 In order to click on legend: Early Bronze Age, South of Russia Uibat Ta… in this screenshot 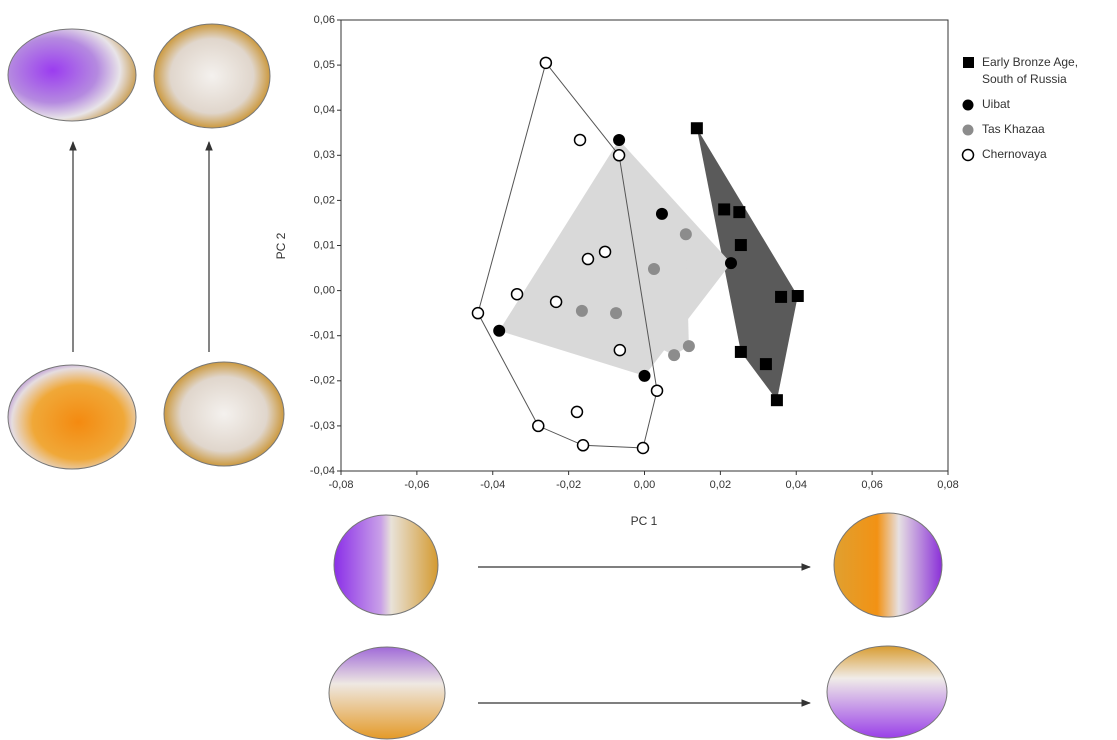, I will do `click(1035, 112)`.